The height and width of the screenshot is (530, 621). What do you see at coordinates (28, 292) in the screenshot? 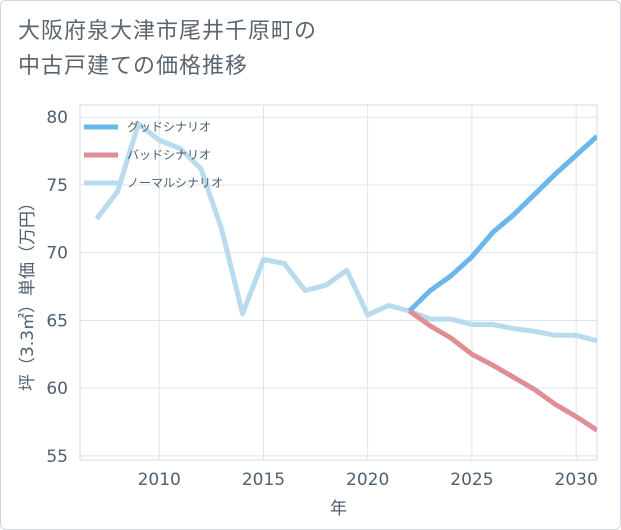
I see `y-axis-title: 坪（3.3㎡）単価（万円）` at bounding box center [28, 292].